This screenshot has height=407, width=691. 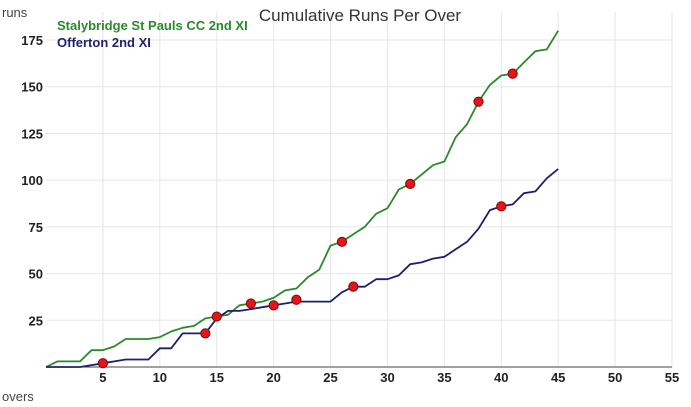 I want to click on y-tick-label: 175, so click(x=32, y=40).